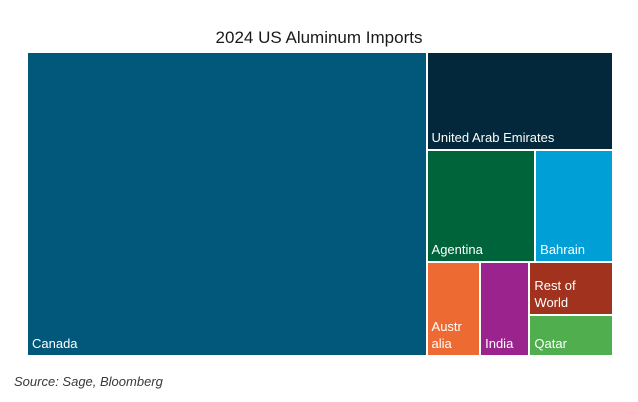 This screenshot has height=402, width=638. Describe the element at coordinates (550, 343) in the screenshot. I see `treemap-label-qatar: Qatar` at that location.